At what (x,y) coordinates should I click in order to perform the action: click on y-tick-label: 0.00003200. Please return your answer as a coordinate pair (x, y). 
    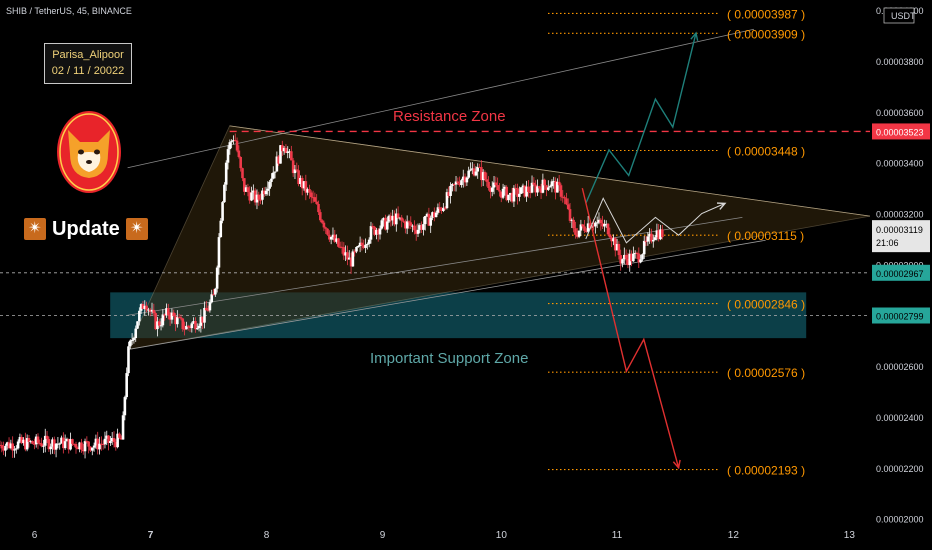
    Looking at the image, I should click on (900, 215).